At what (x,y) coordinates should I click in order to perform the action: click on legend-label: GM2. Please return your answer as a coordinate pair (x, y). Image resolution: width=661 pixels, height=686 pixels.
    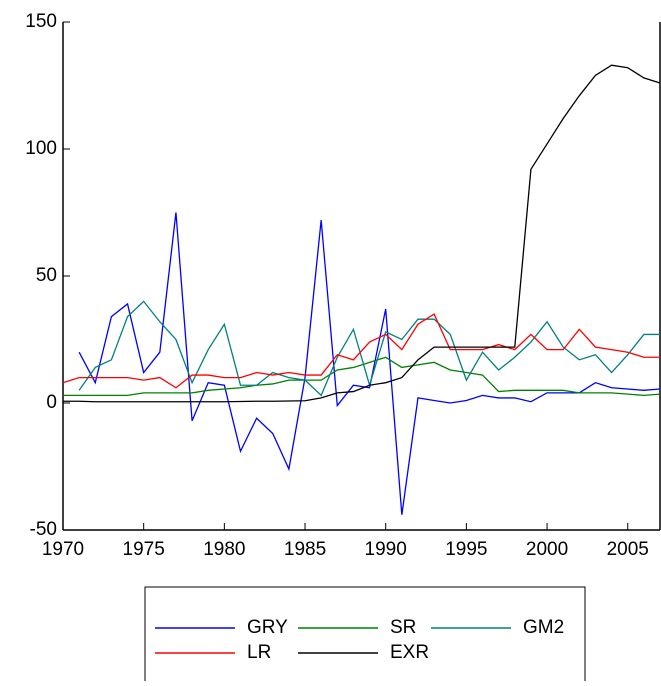
    Looking at the image, I should click on (543, 627).